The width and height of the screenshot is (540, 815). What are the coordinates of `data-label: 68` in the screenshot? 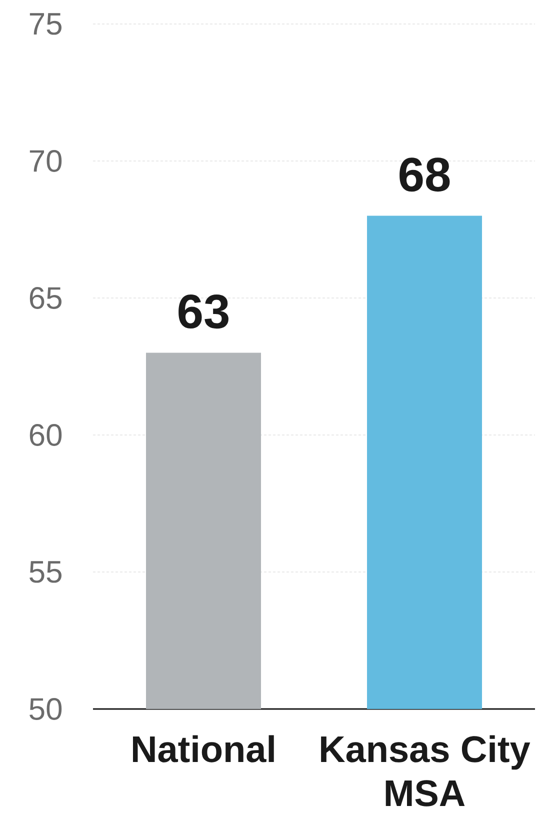 It's located at (425, 175).